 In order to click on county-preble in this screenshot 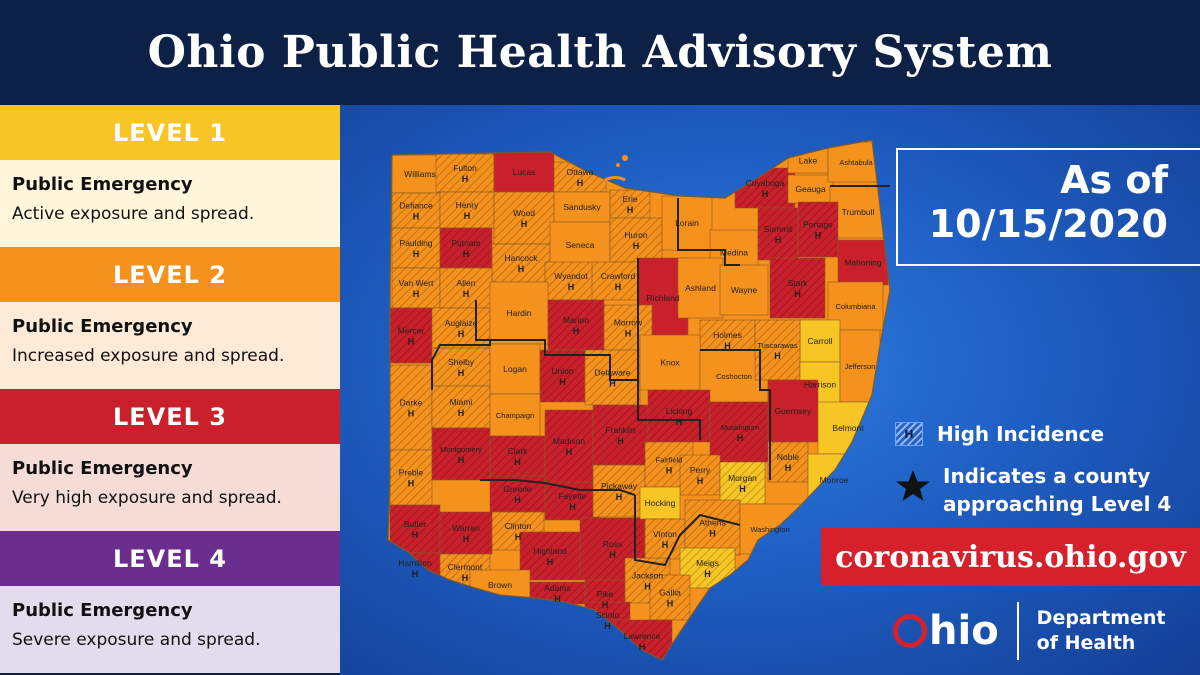, I will do `click(411, 477)`.